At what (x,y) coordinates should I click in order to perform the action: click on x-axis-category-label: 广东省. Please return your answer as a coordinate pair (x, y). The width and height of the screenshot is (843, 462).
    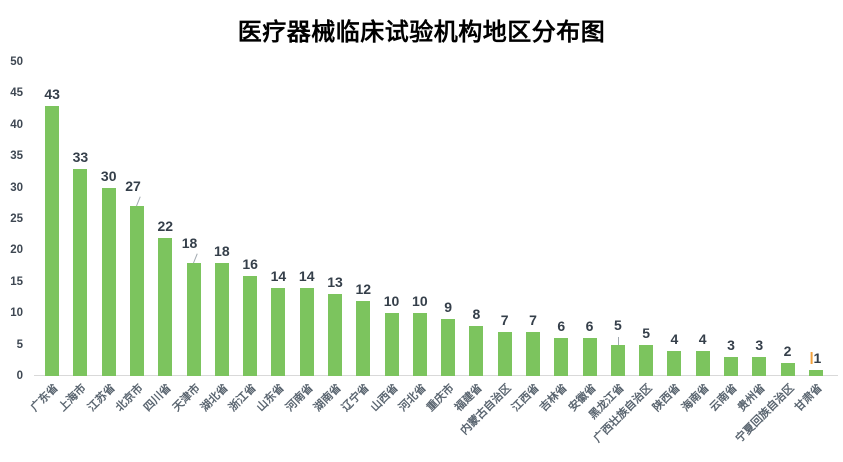
    Looking at the image, I should click on (44, 398).